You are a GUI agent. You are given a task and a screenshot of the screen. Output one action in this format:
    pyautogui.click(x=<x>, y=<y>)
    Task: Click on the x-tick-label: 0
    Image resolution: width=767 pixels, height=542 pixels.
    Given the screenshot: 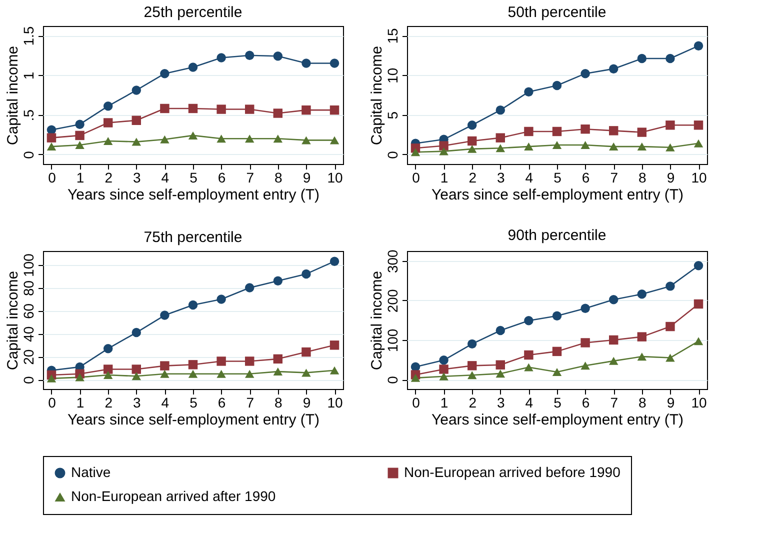 What is the action you would take?
    pyautogui.click(x=52, y=402)
    